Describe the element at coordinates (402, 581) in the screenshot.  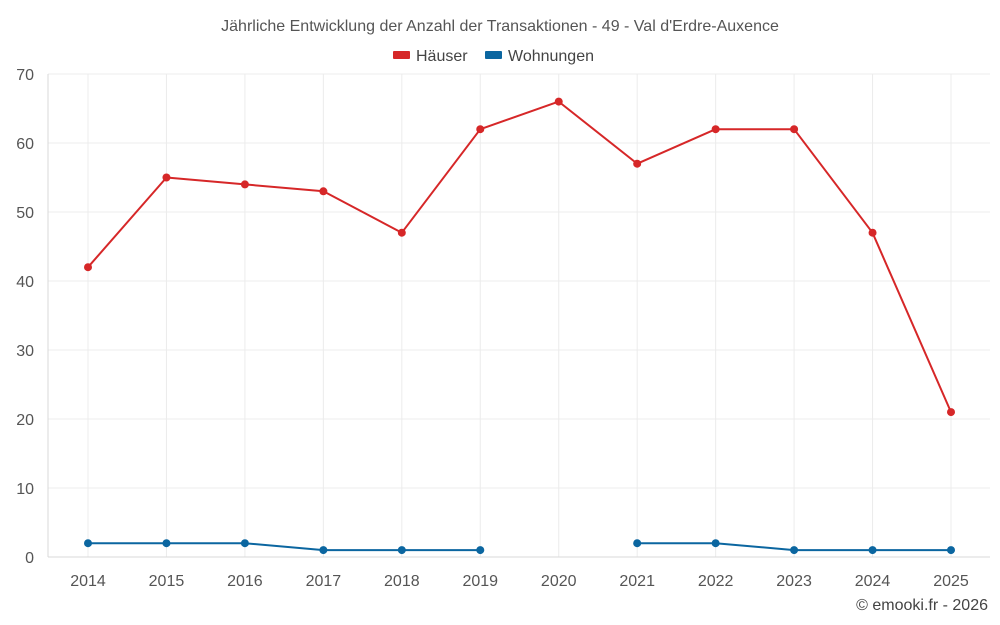
I see `x-tick-label: 2018` at that location.